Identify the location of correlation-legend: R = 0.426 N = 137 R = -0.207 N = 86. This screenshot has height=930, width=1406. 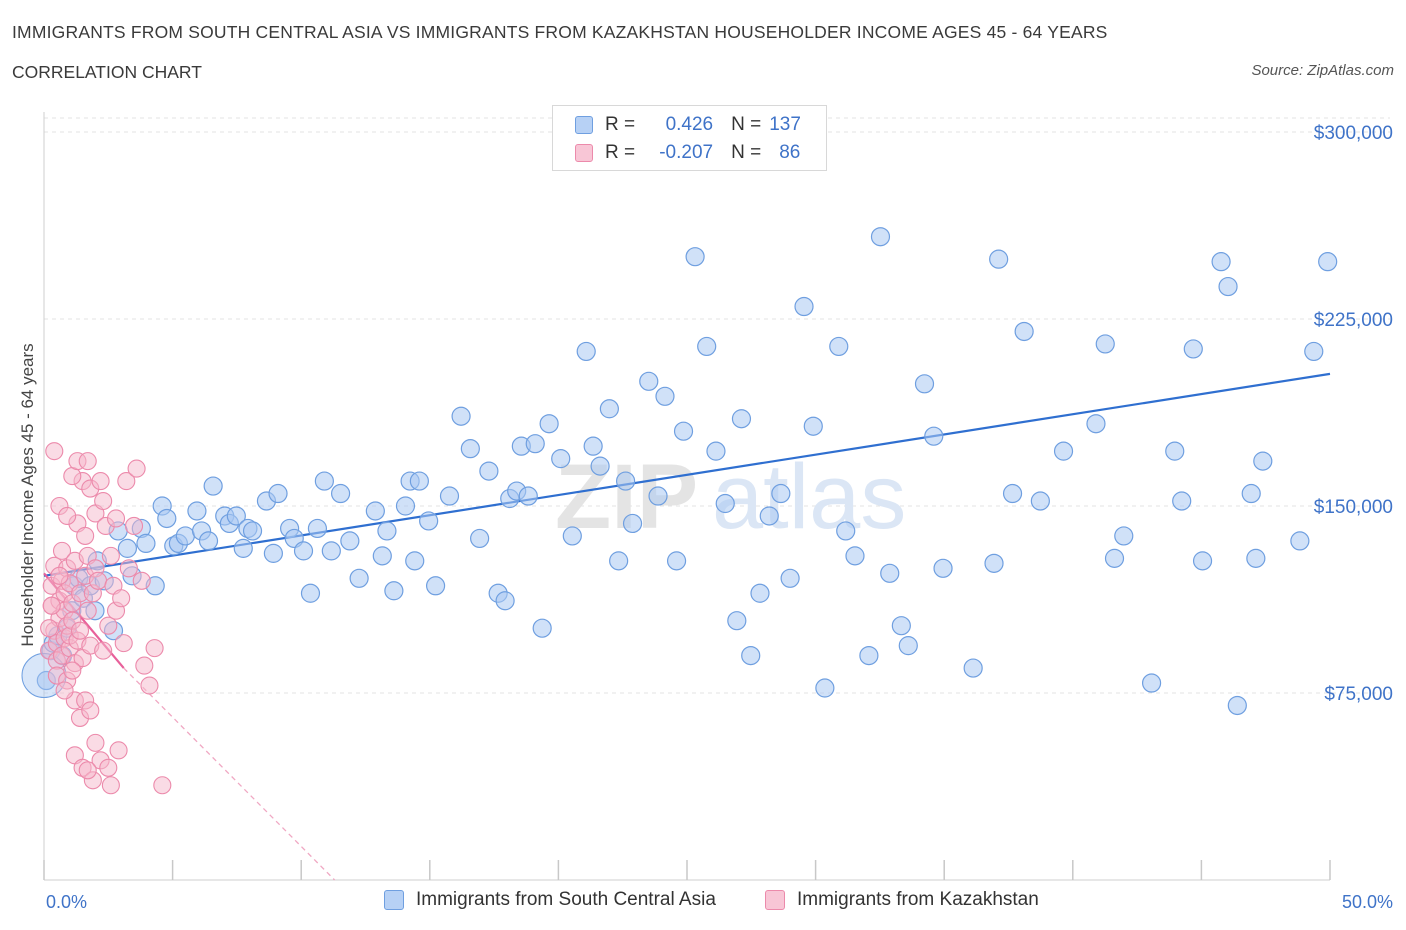
(689, 138).